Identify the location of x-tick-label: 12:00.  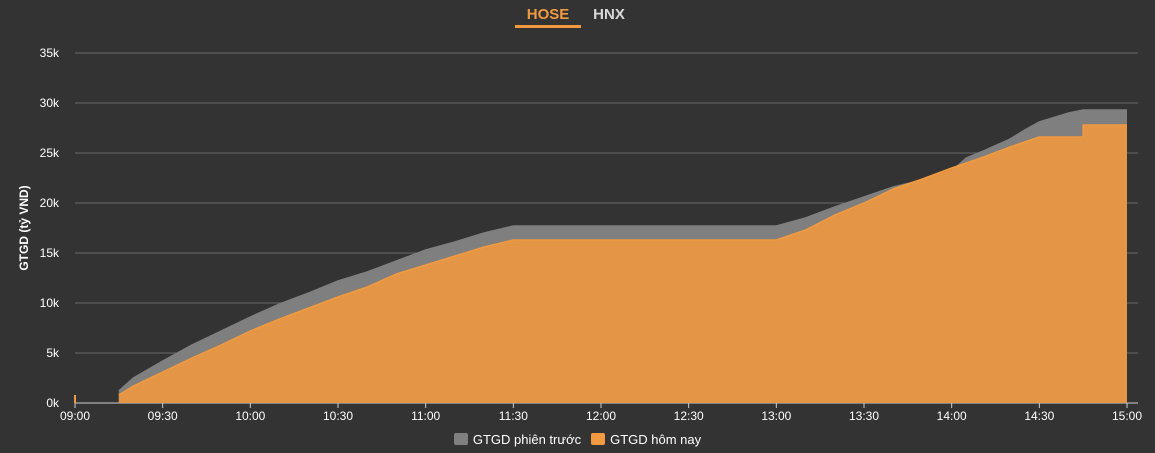
(601, 416).